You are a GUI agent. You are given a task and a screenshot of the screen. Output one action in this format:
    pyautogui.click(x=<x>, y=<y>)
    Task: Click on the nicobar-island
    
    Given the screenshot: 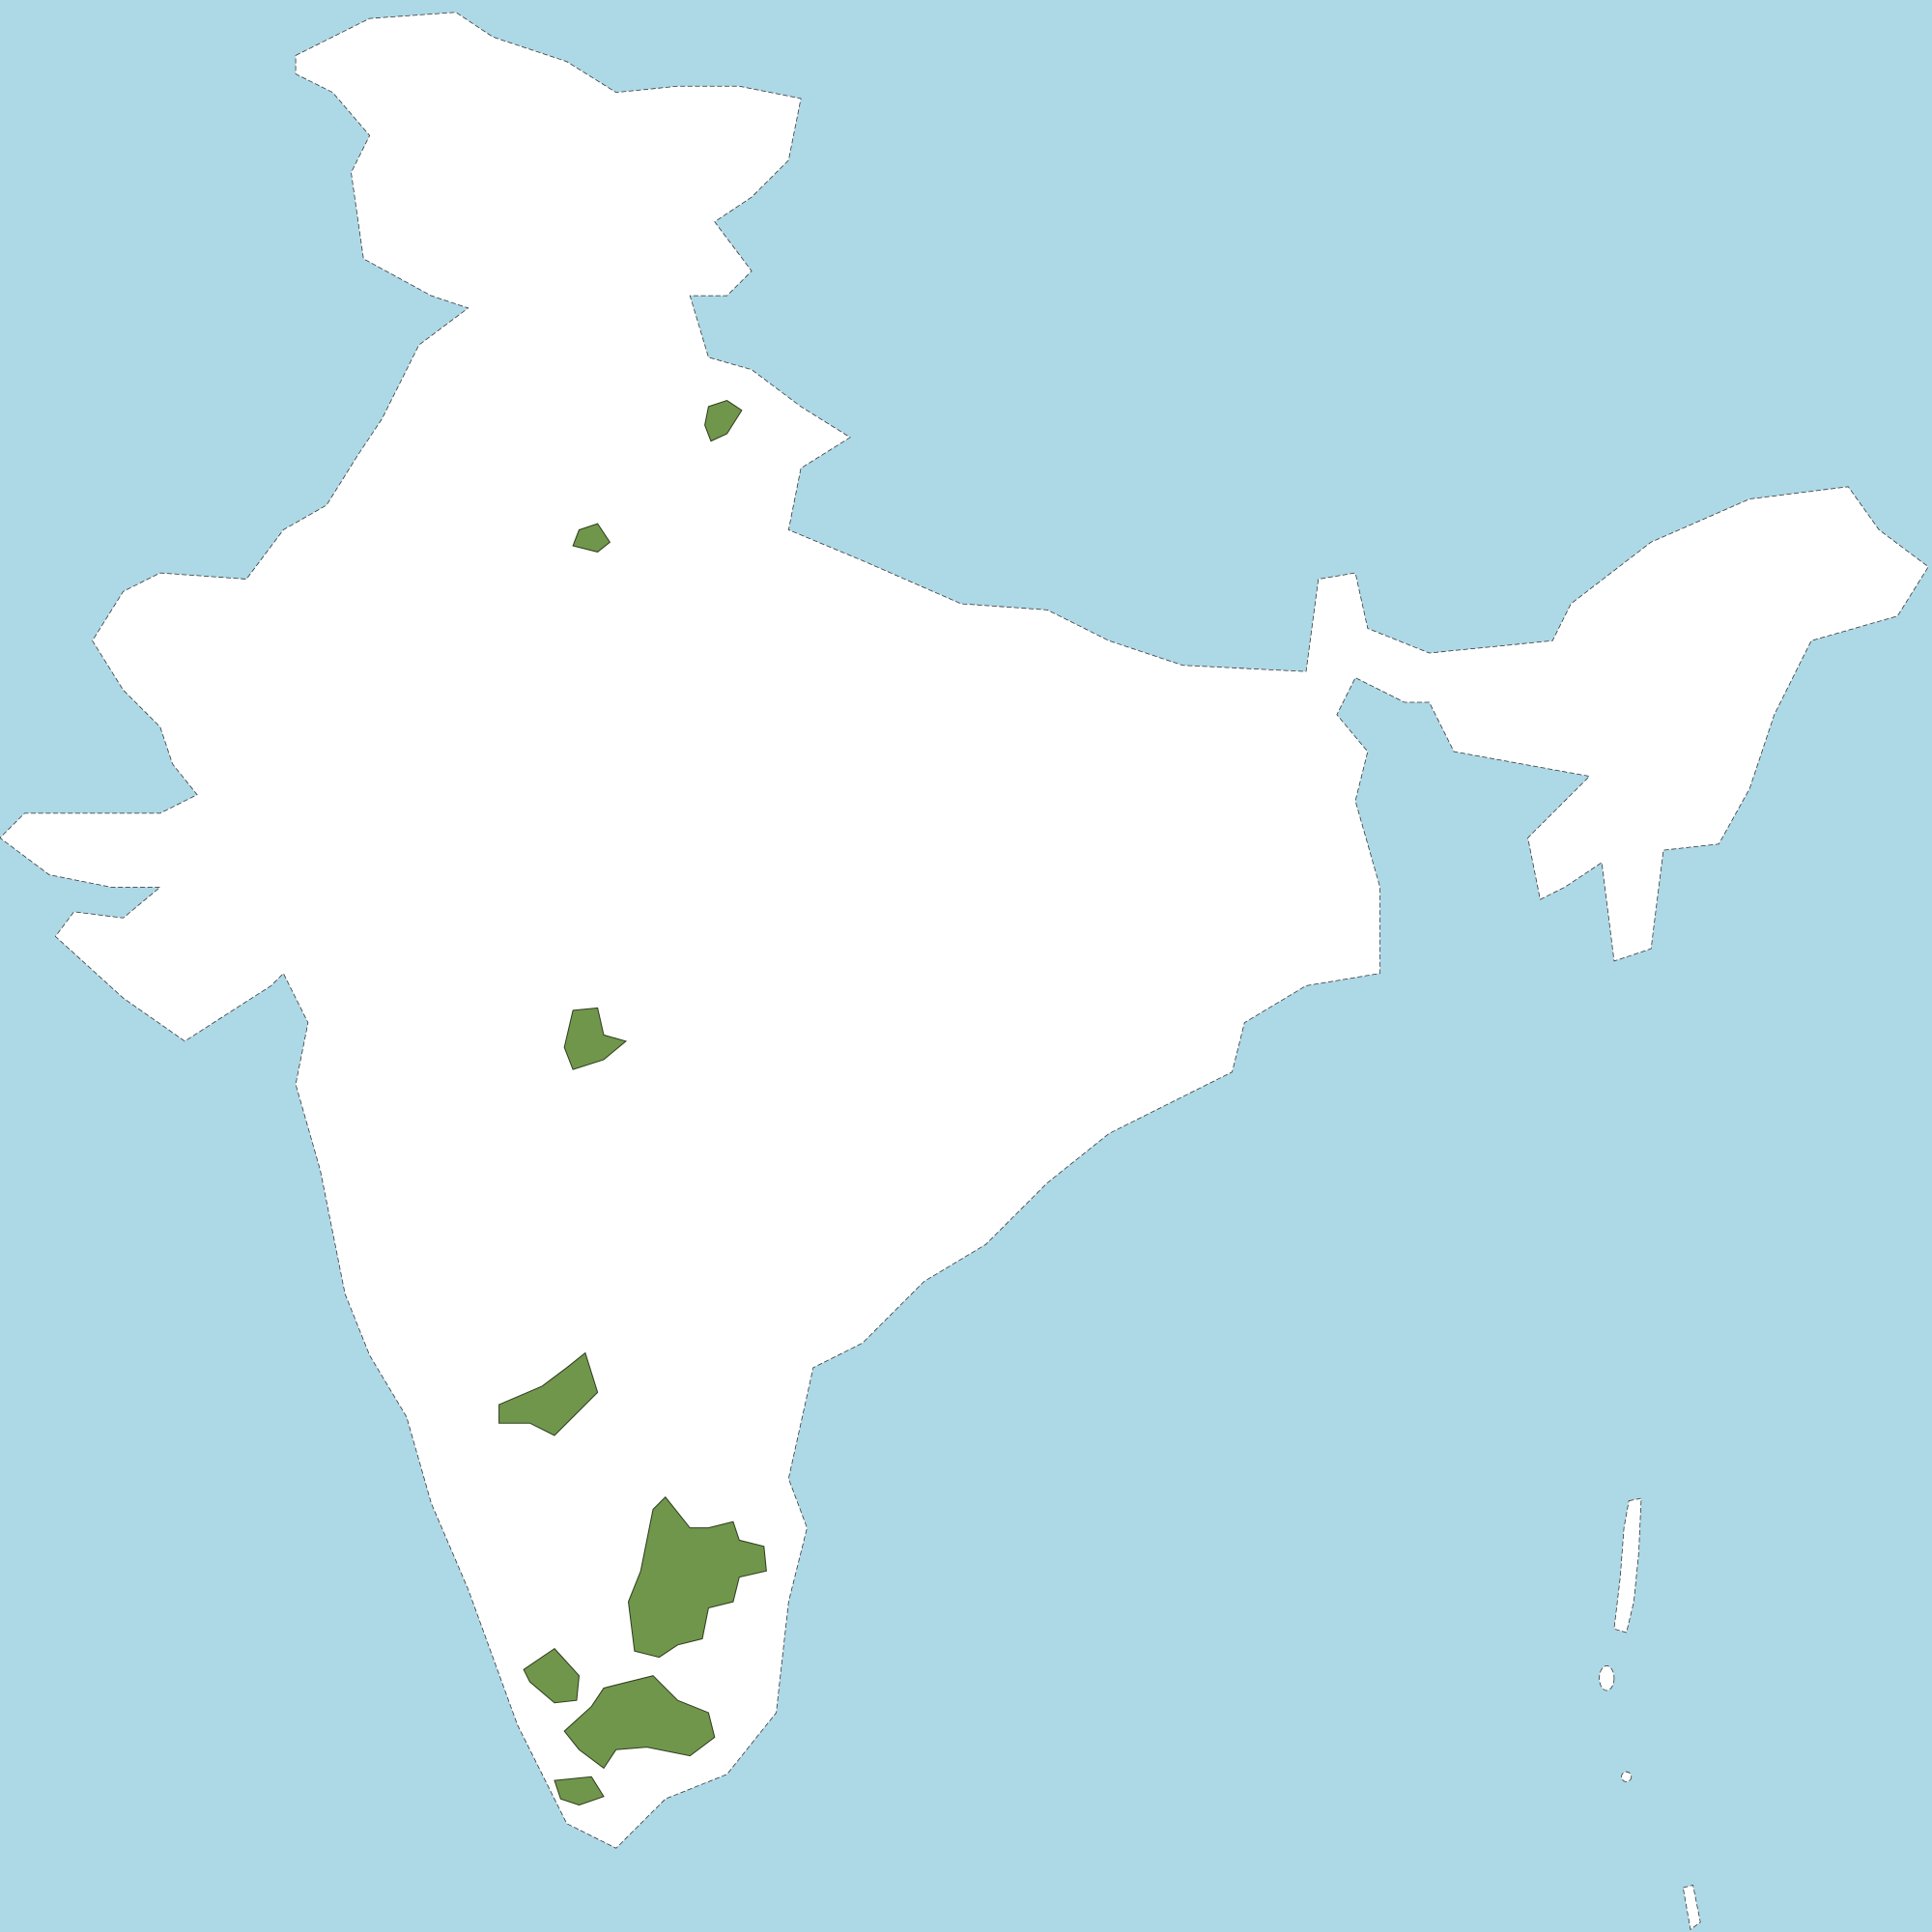 What is the action you would take?
    pyautogui.click(x=1691, y=1908)
    